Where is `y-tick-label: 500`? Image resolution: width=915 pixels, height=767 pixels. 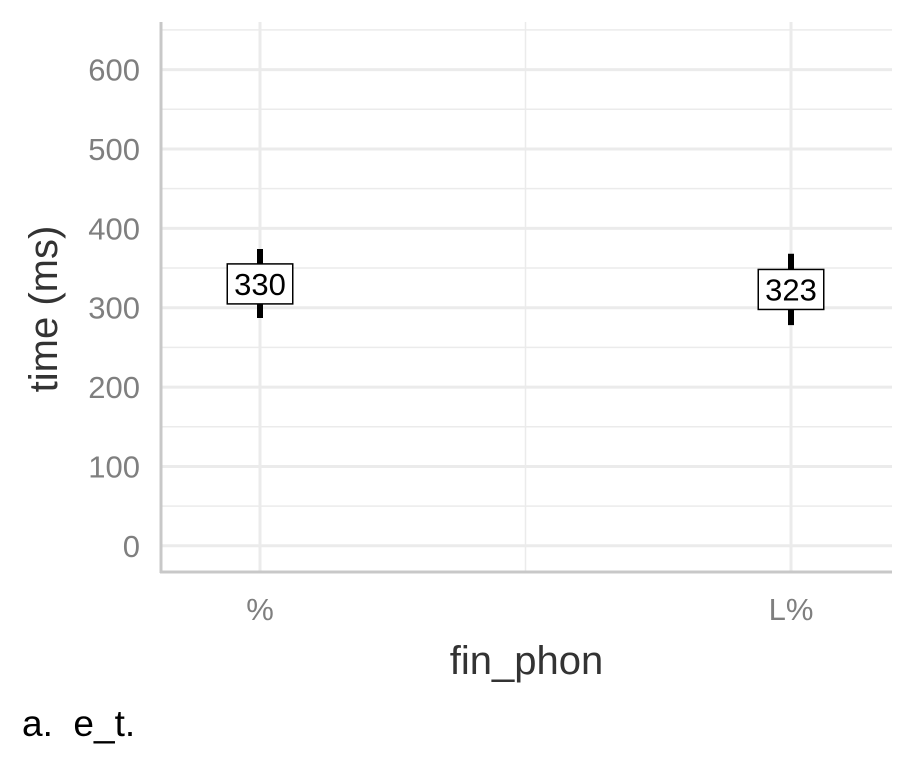 y-tick-label: 500 is located at coordinates (114, 149).